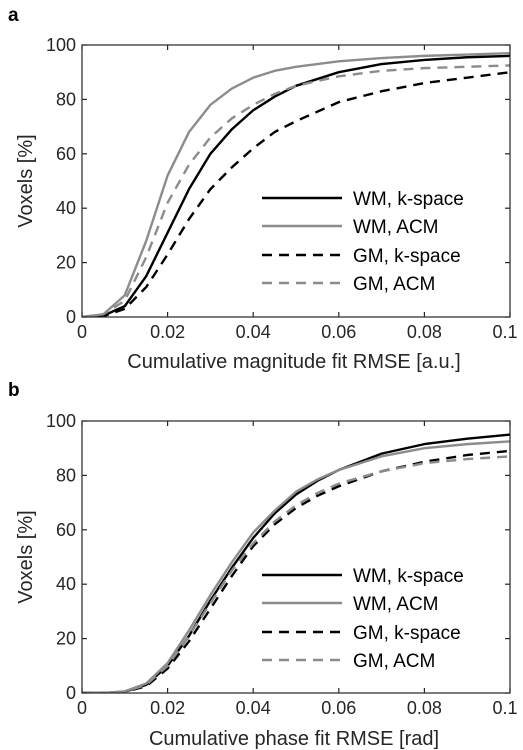 The height and width of the screenshot is (750, 523). Describe the element at coordinates (293, 362) in the screenshot. I see `panel-a-x-axis-label: Cumulative magnitude fit RMSE [a.u.]` at that location.